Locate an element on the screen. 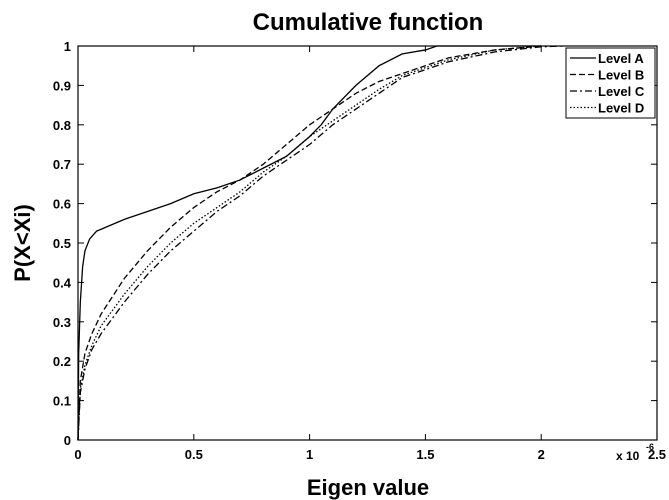 The width and height of the screenshot is (669, 500). legend-label: Level A is located at coordinates (621, 58).